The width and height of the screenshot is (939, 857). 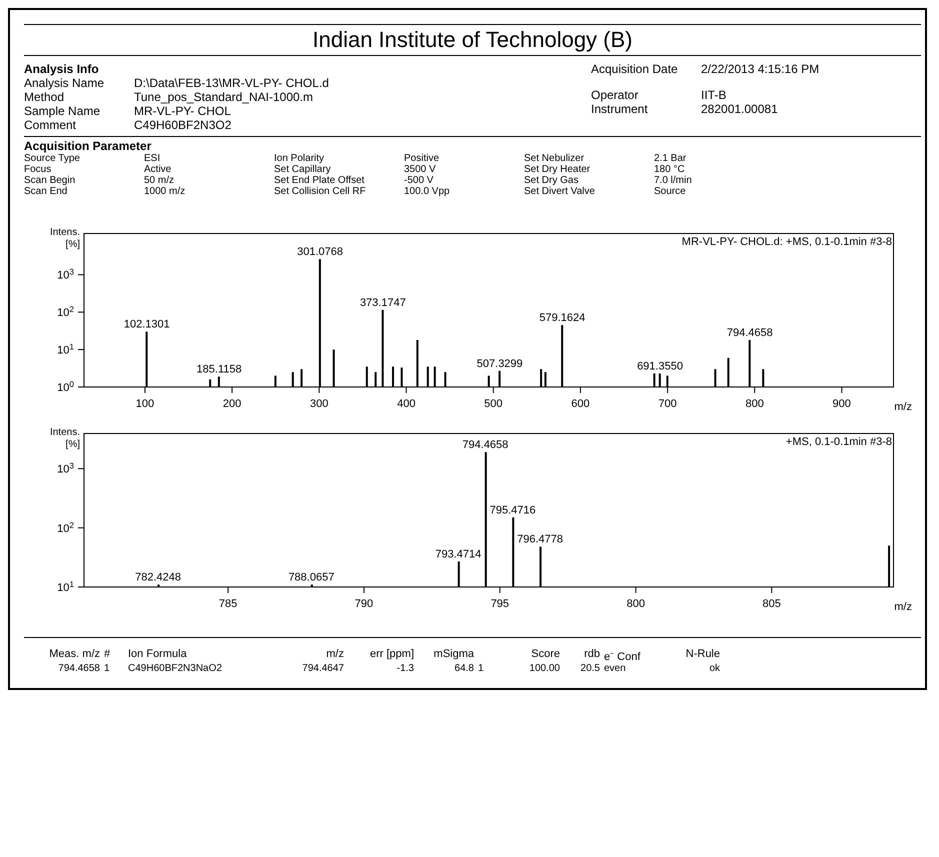 I want to click on text: 7.0 l/min, so click(x=673, y=180).